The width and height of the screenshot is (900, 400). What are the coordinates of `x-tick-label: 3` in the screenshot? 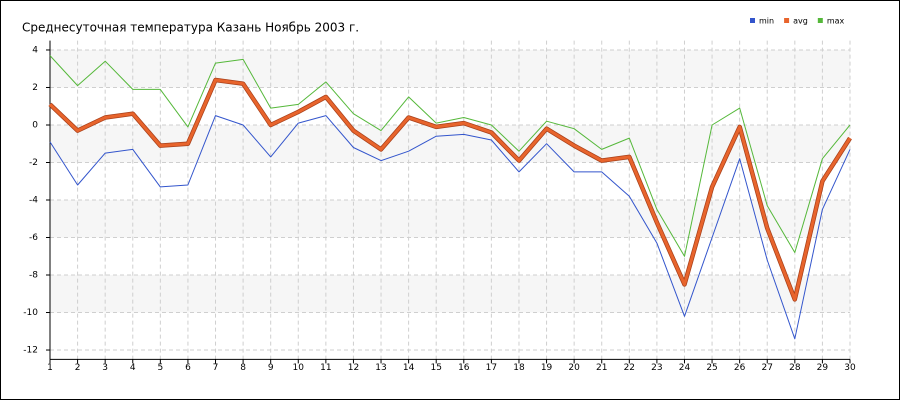 It's located at (105, 368).